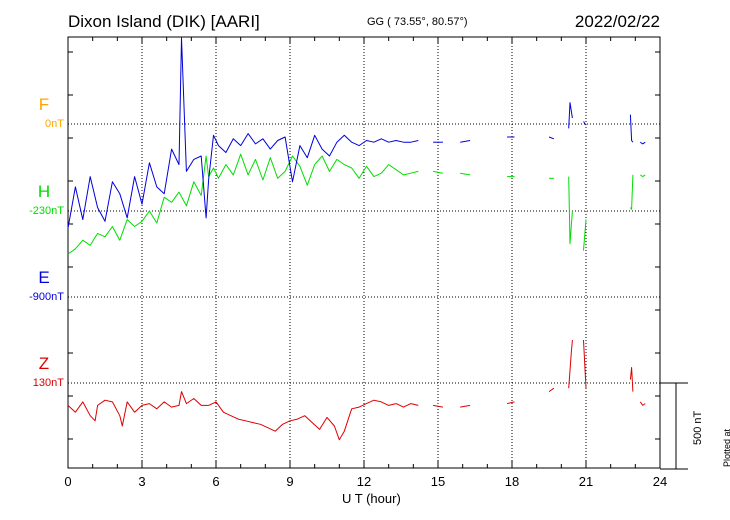 This screenshot has height=520, width=730. I want to click on x-tick-label: 3, so click(141, 481).